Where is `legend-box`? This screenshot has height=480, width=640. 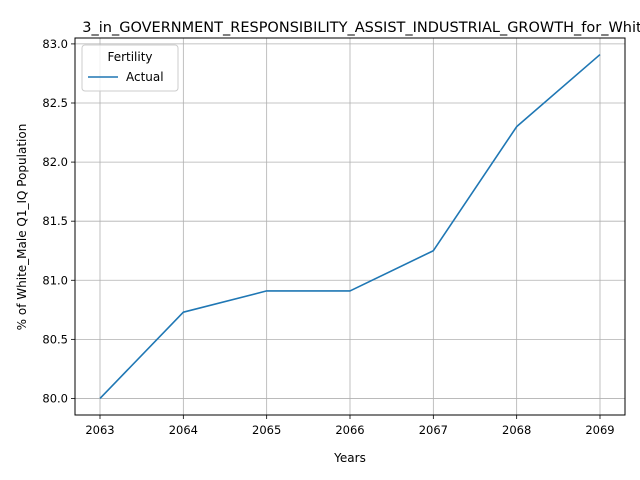
legend-box is located at coordinates (130, 68).